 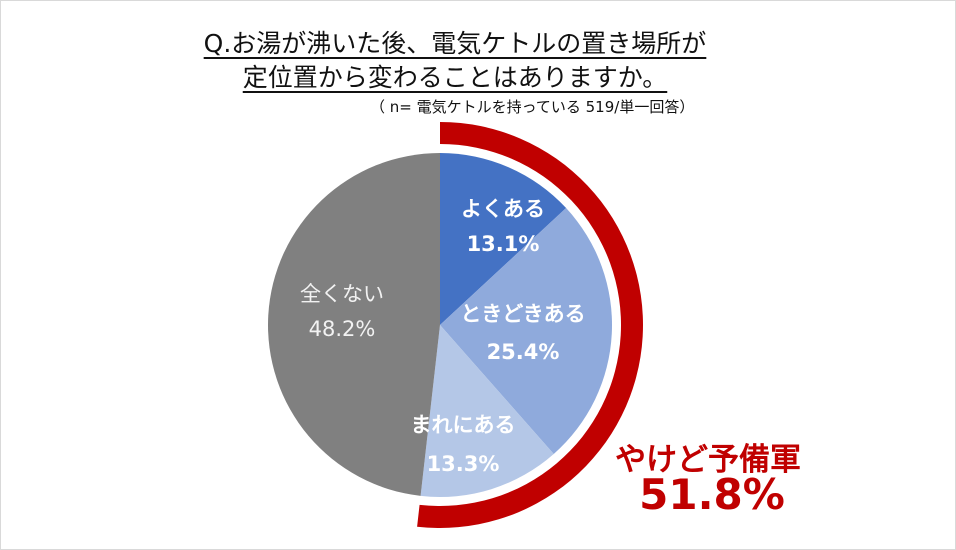 What do you see at coordinates (523, 352) in the screenshot?
I see `slice-value-1: 25.4%` at bounding box center [523, 352].